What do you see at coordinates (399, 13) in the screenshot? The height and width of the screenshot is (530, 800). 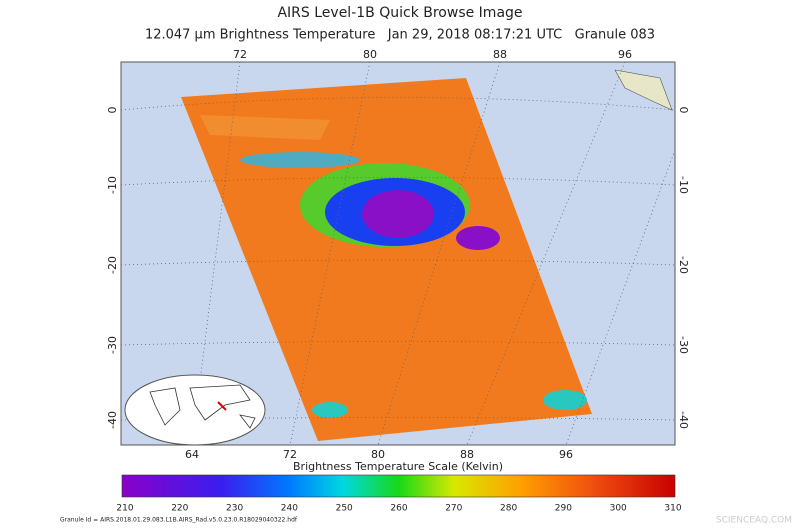 I see `title: AIRS Level-1B Quick Browse Image` at bounding box center [399, 13].